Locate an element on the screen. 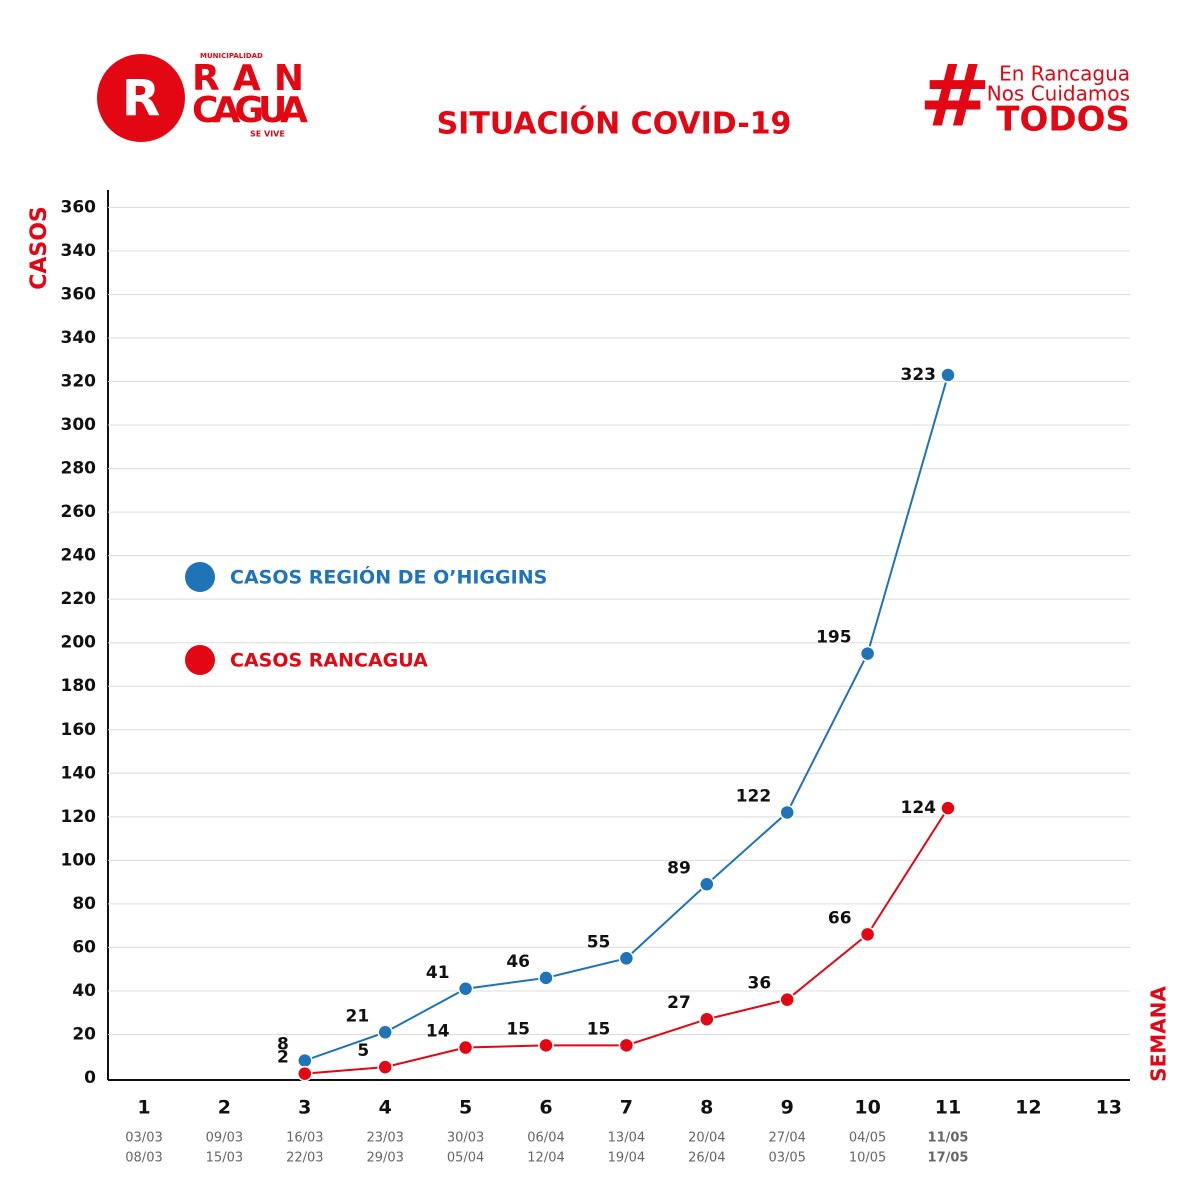 The image size is (1200, 1200). date-label: 30/03 is located at coordinates (465, 1138).